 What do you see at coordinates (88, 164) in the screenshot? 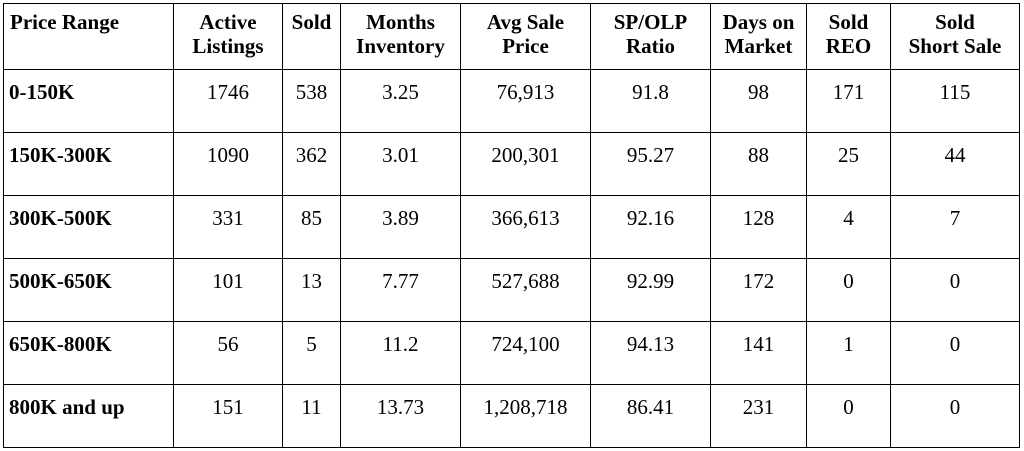
I see `price-range-cell: 150K-300K` at bounding box center [88, 164].